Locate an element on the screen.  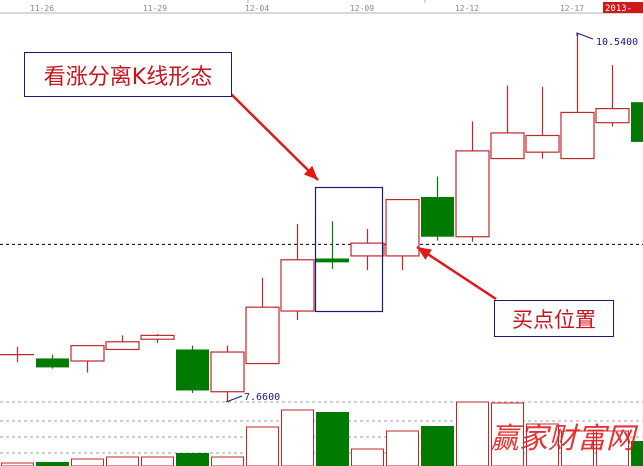
date-tick-label: 11-26 is located at coordinates (42, 8).